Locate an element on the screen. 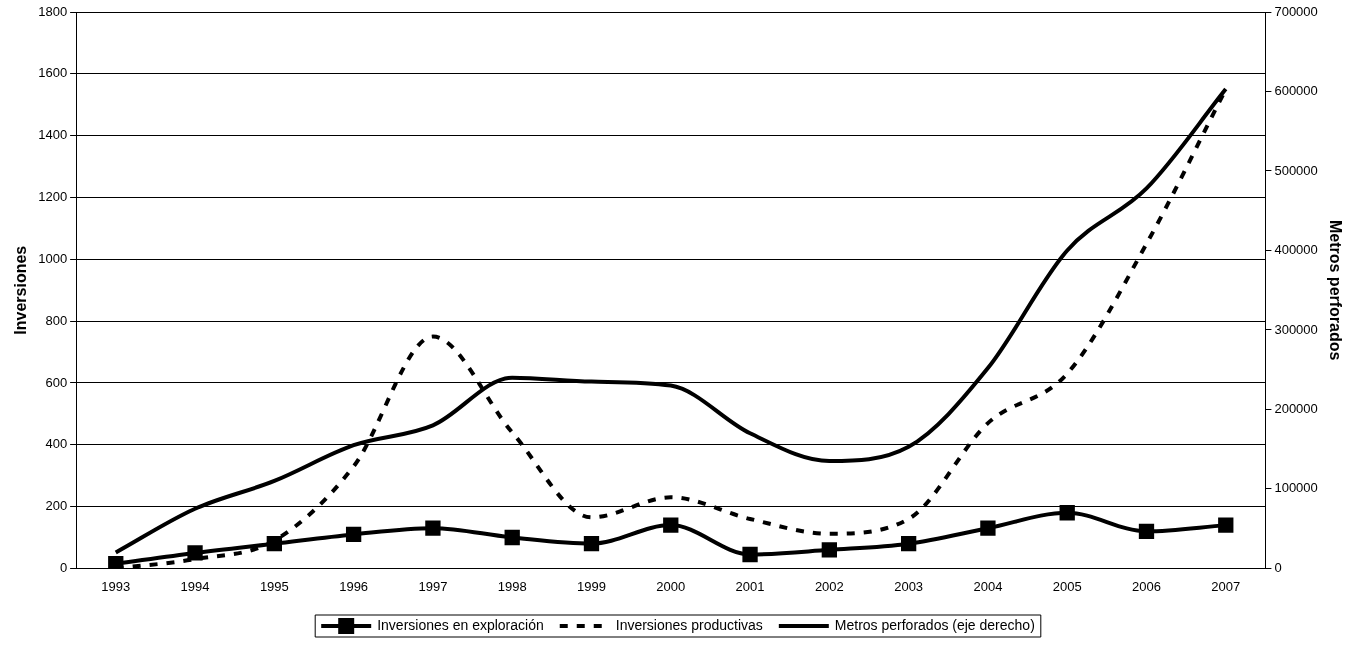  y-tick-label: 1800 is located at coordinates (53, 11).